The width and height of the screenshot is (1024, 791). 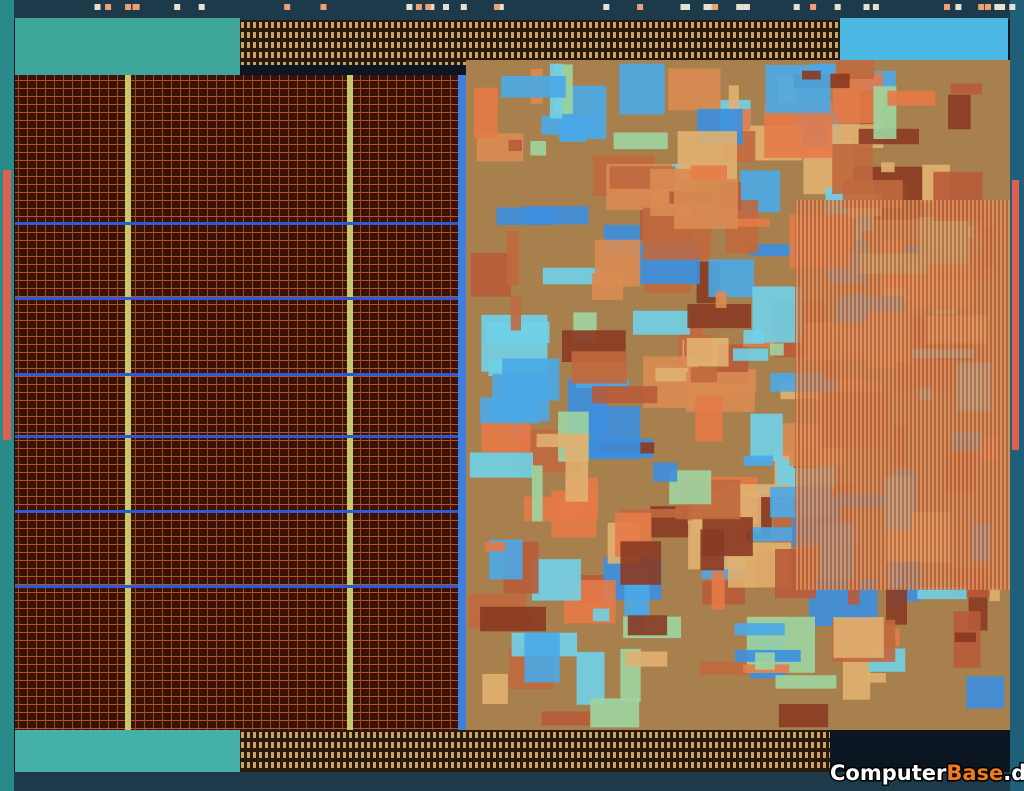 I want to click on execution-unit, so click(x=902, y=395).